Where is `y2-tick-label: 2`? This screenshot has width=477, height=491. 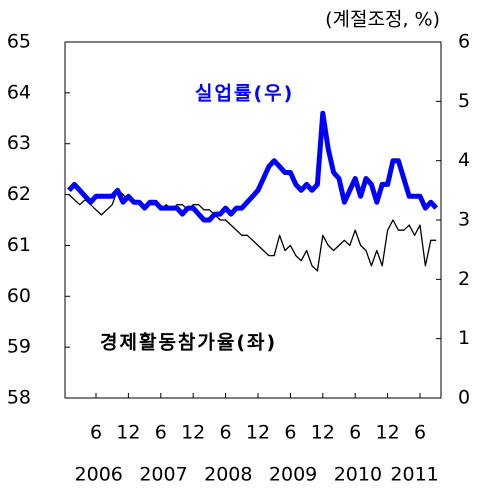 y2-tick-label: 2 is located at coordinates (464, 279).